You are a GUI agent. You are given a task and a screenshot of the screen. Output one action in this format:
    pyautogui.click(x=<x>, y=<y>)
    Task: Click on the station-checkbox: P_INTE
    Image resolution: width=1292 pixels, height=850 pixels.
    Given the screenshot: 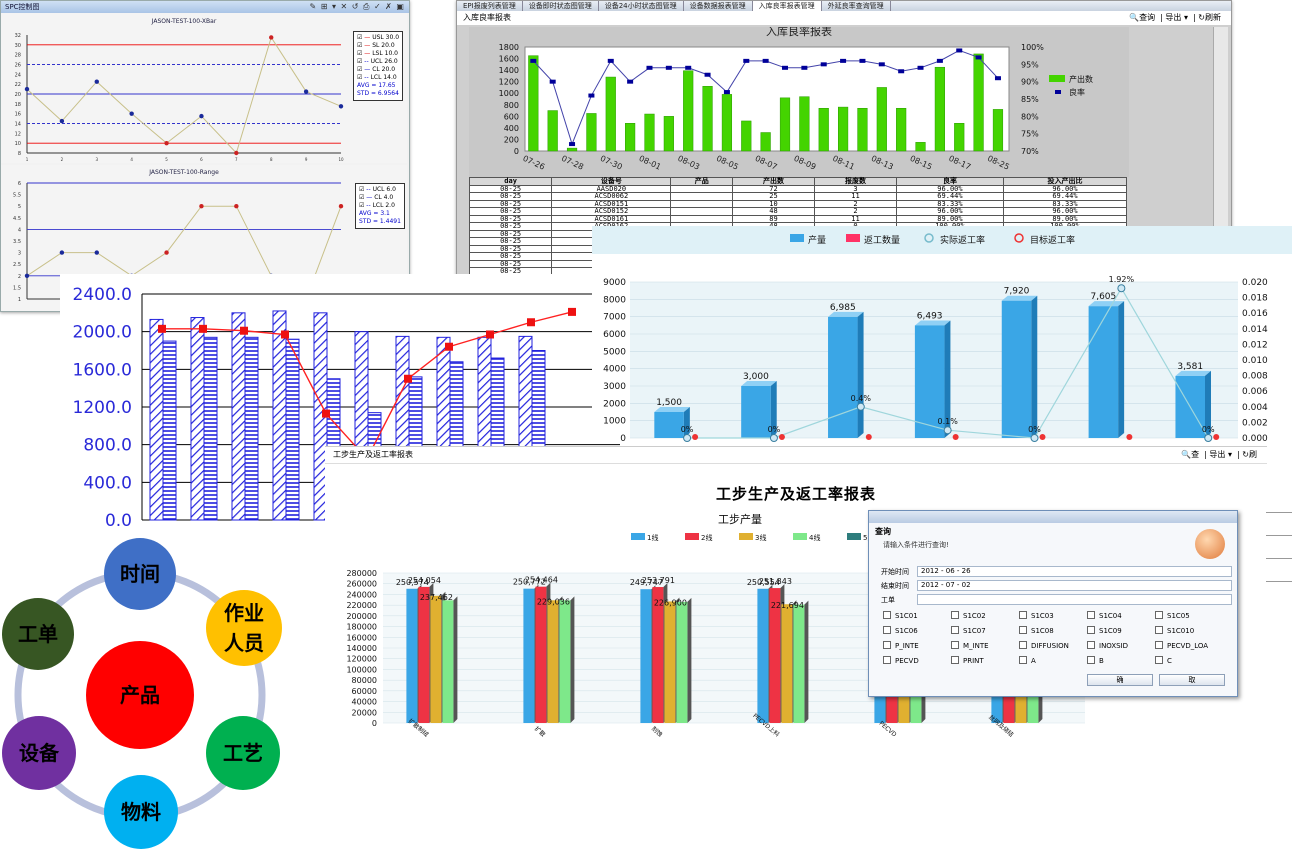 What is the action you would take?
    pyautogui.click(x=901, y=645)
    